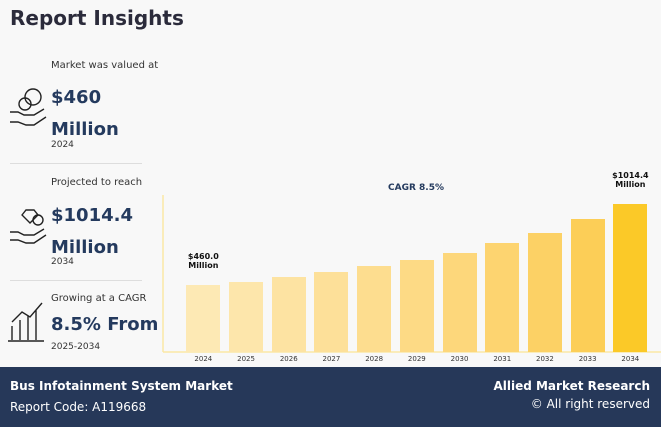  I want to click on cagr-annotation: CAGR 8.5%, so click(416, 188).